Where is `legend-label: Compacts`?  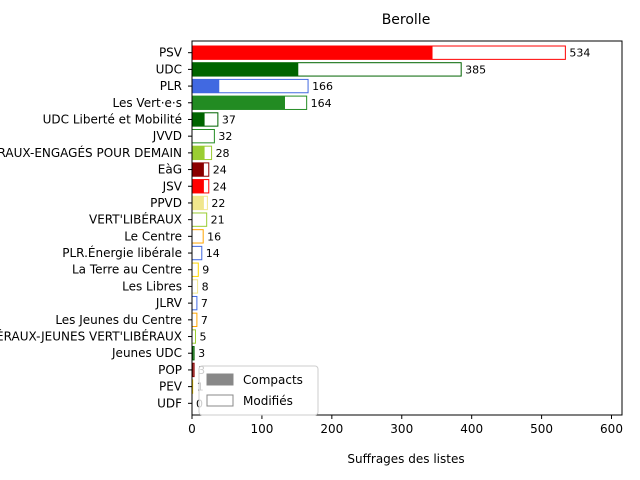
legend-label: Compacts is located at coordinates (273, 380).